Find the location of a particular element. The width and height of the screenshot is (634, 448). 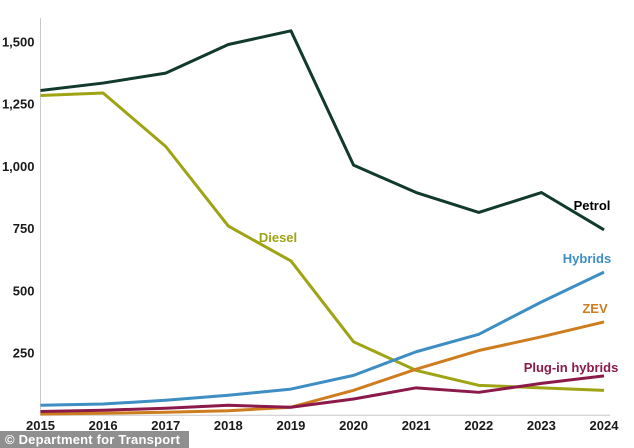

x-tick-label: 2022 is located at coordinates (478, 425).